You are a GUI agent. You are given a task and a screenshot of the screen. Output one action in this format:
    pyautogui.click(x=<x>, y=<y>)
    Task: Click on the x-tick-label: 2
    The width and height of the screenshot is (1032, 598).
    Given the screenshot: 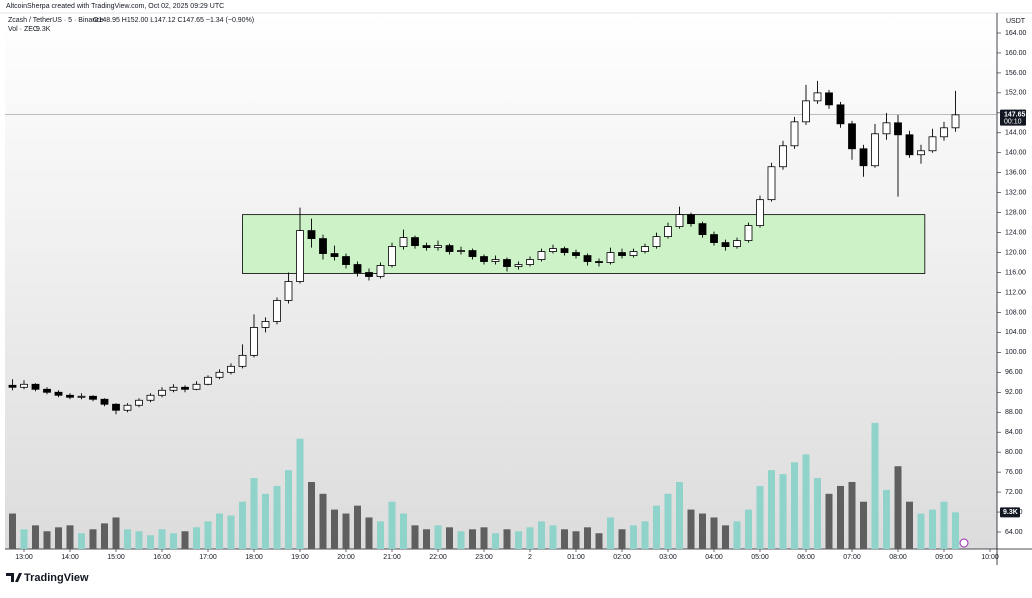 What is the action you would take?
    pyautogui.click(x=530, y=557)
    